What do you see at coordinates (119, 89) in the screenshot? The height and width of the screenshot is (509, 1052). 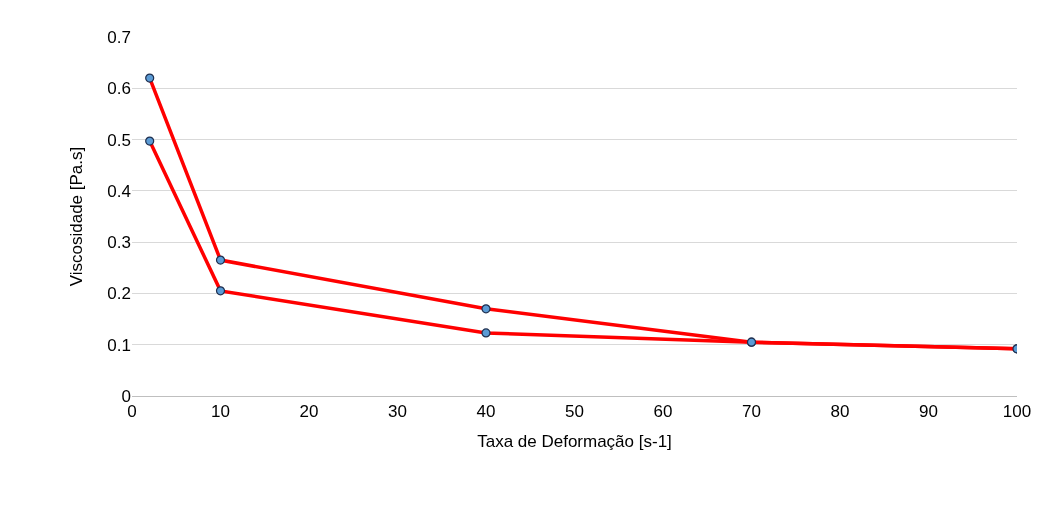 I see `y-tick-label: 0.6` at bounding box center [119, 89].